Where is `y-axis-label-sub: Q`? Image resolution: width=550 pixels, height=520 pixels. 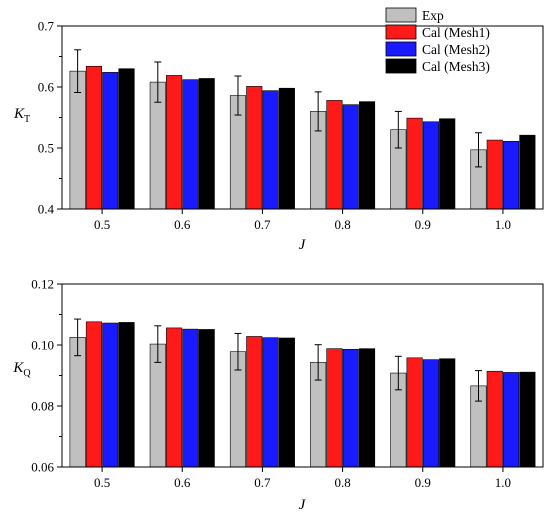
y-axis-label-sub: Q is located at coordinates (27, 373).